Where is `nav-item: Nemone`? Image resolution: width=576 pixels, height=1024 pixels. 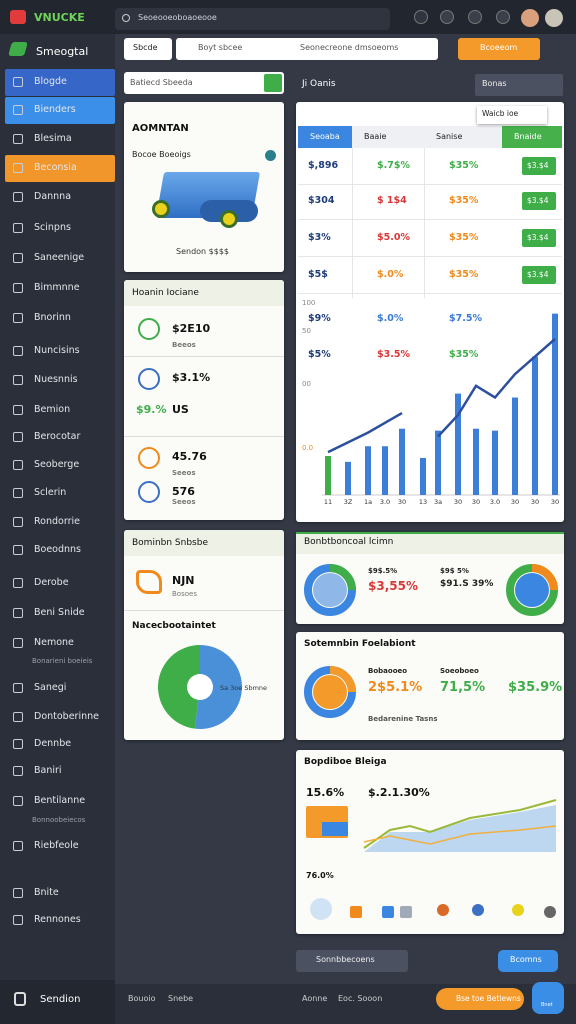 nav-item: Nemone is located at coordinates (54, 642).